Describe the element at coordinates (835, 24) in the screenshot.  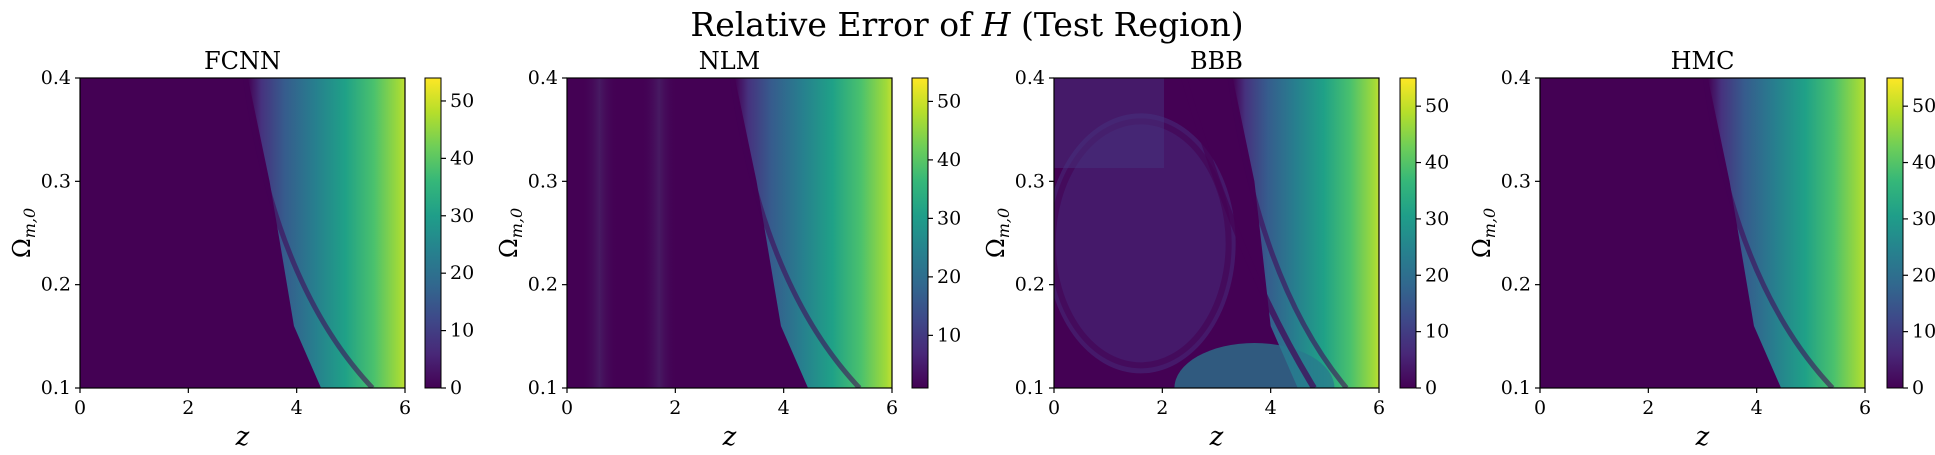
I see `suptitle-text: Relative Error of` at that location.